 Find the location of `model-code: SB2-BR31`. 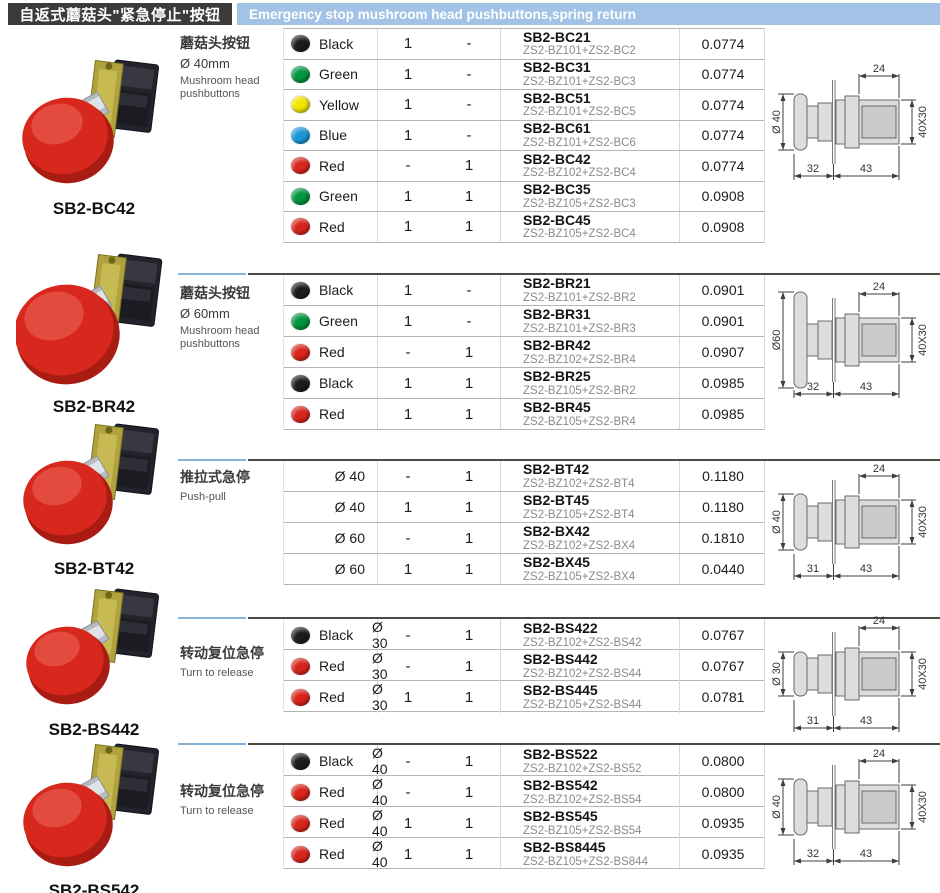

model-code: SB2-BR31 is located at coordinates (557, 313).